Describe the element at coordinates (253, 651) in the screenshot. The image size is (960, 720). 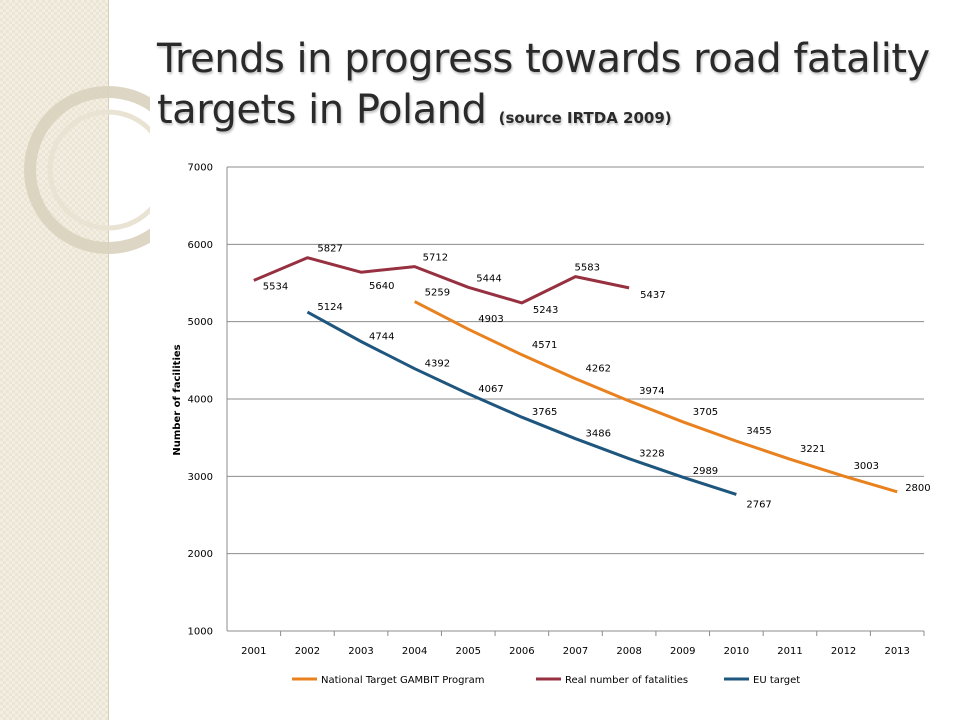
I see `x-tick-label-2001: 2001` at that location.